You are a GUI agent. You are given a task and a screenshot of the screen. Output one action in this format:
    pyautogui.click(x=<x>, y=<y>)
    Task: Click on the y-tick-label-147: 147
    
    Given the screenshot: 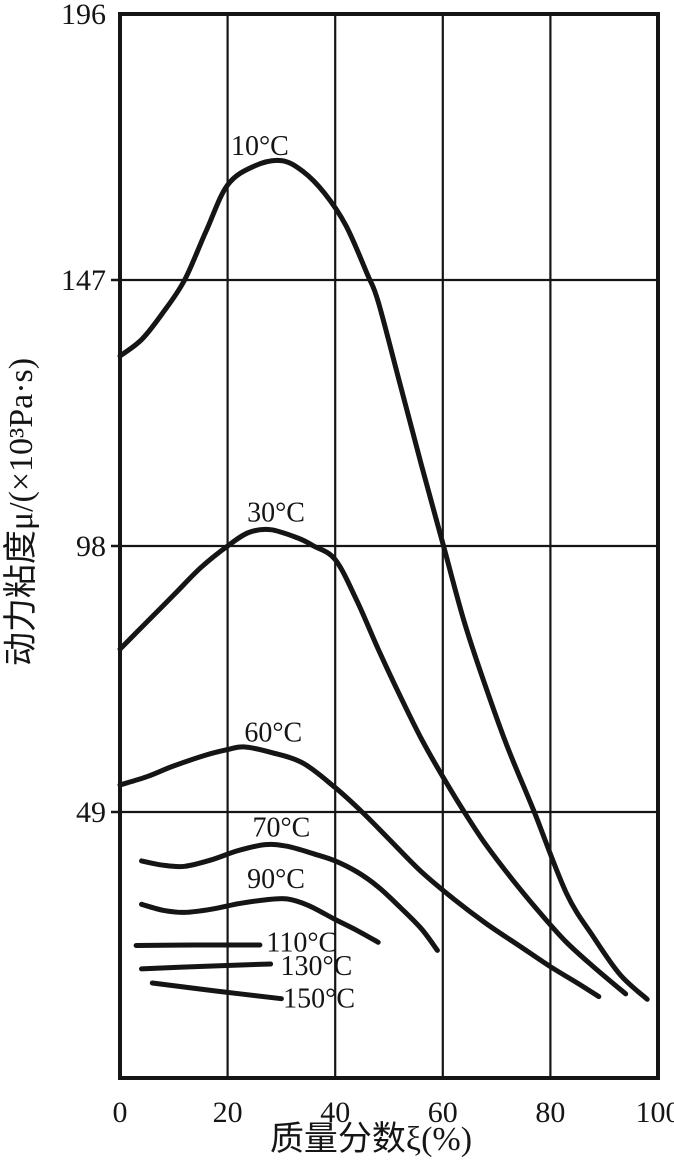 What is the action you would take?
    pyautogui.click(x=83, y=280)
    